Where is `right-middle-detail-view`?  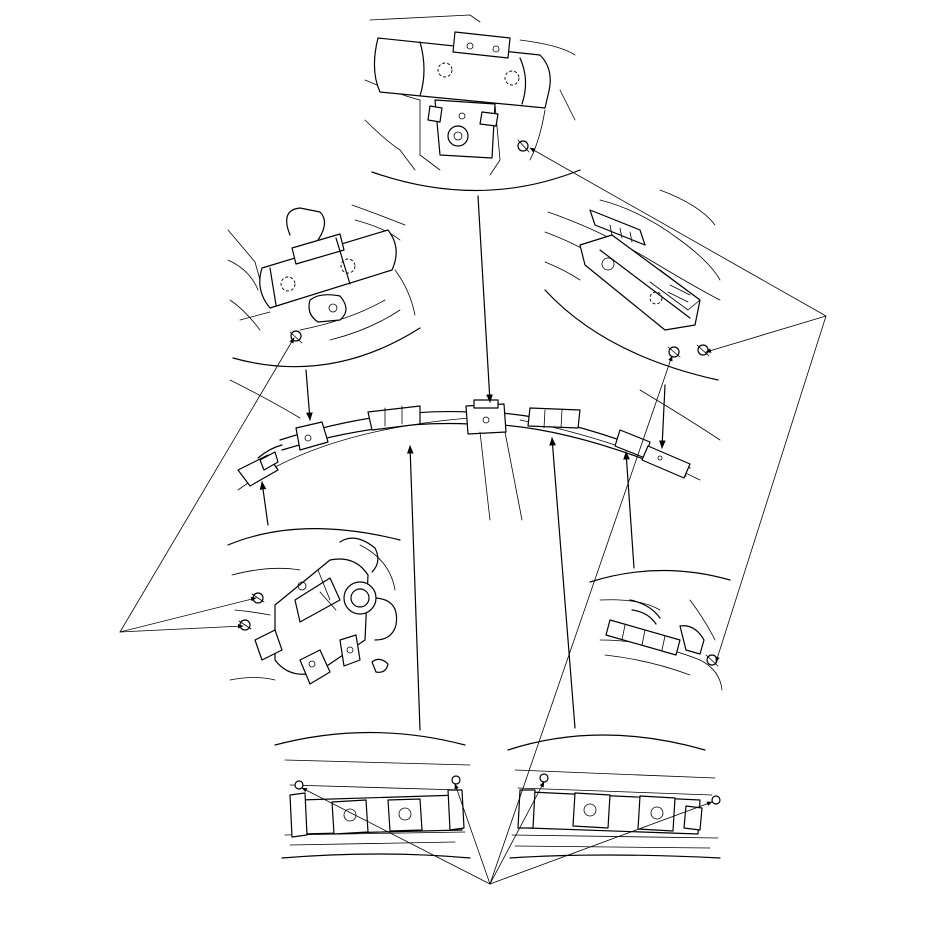 right-middle-detail-view is located at coordinates (660, 630).